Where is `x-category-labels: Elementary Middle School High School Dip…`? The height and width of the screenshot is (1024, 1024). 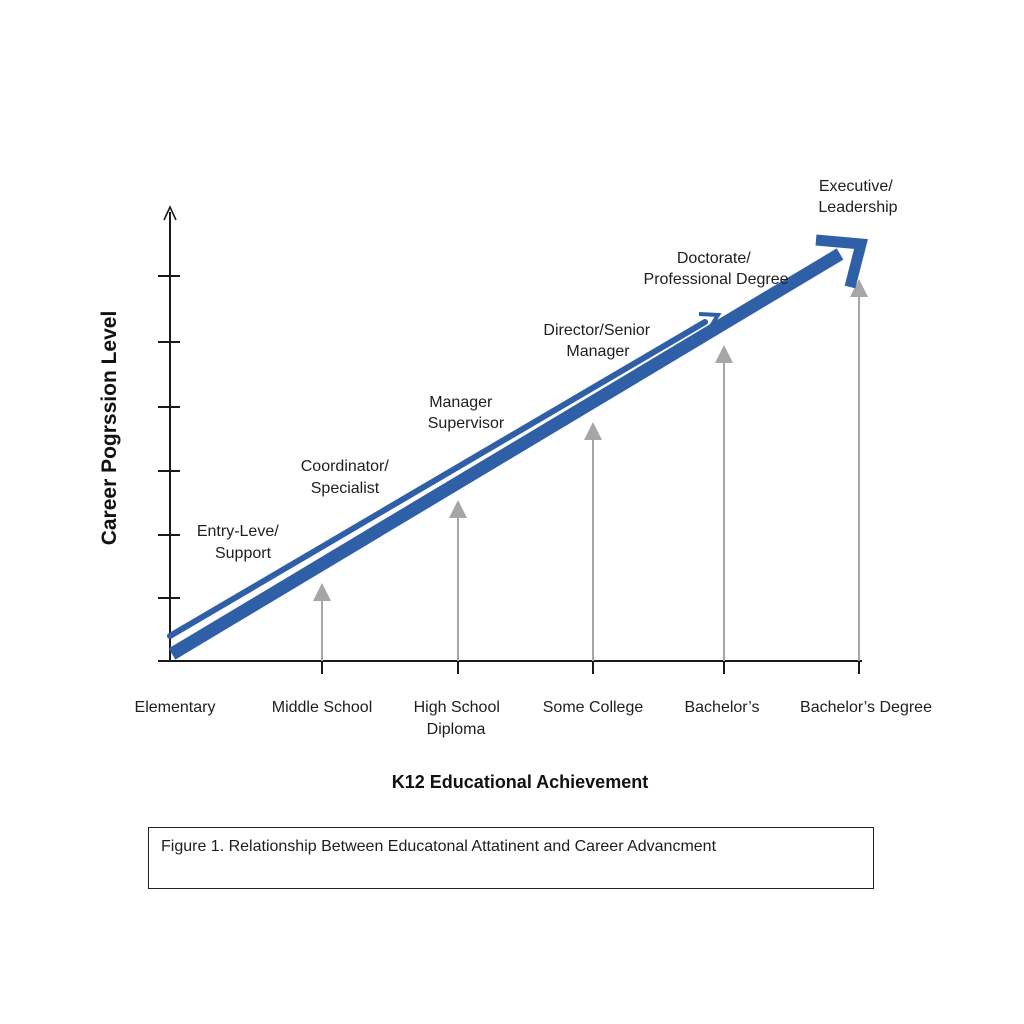 x-category-labels: Elementary Middle School High School Dip… is located at coordinates (534, 718).